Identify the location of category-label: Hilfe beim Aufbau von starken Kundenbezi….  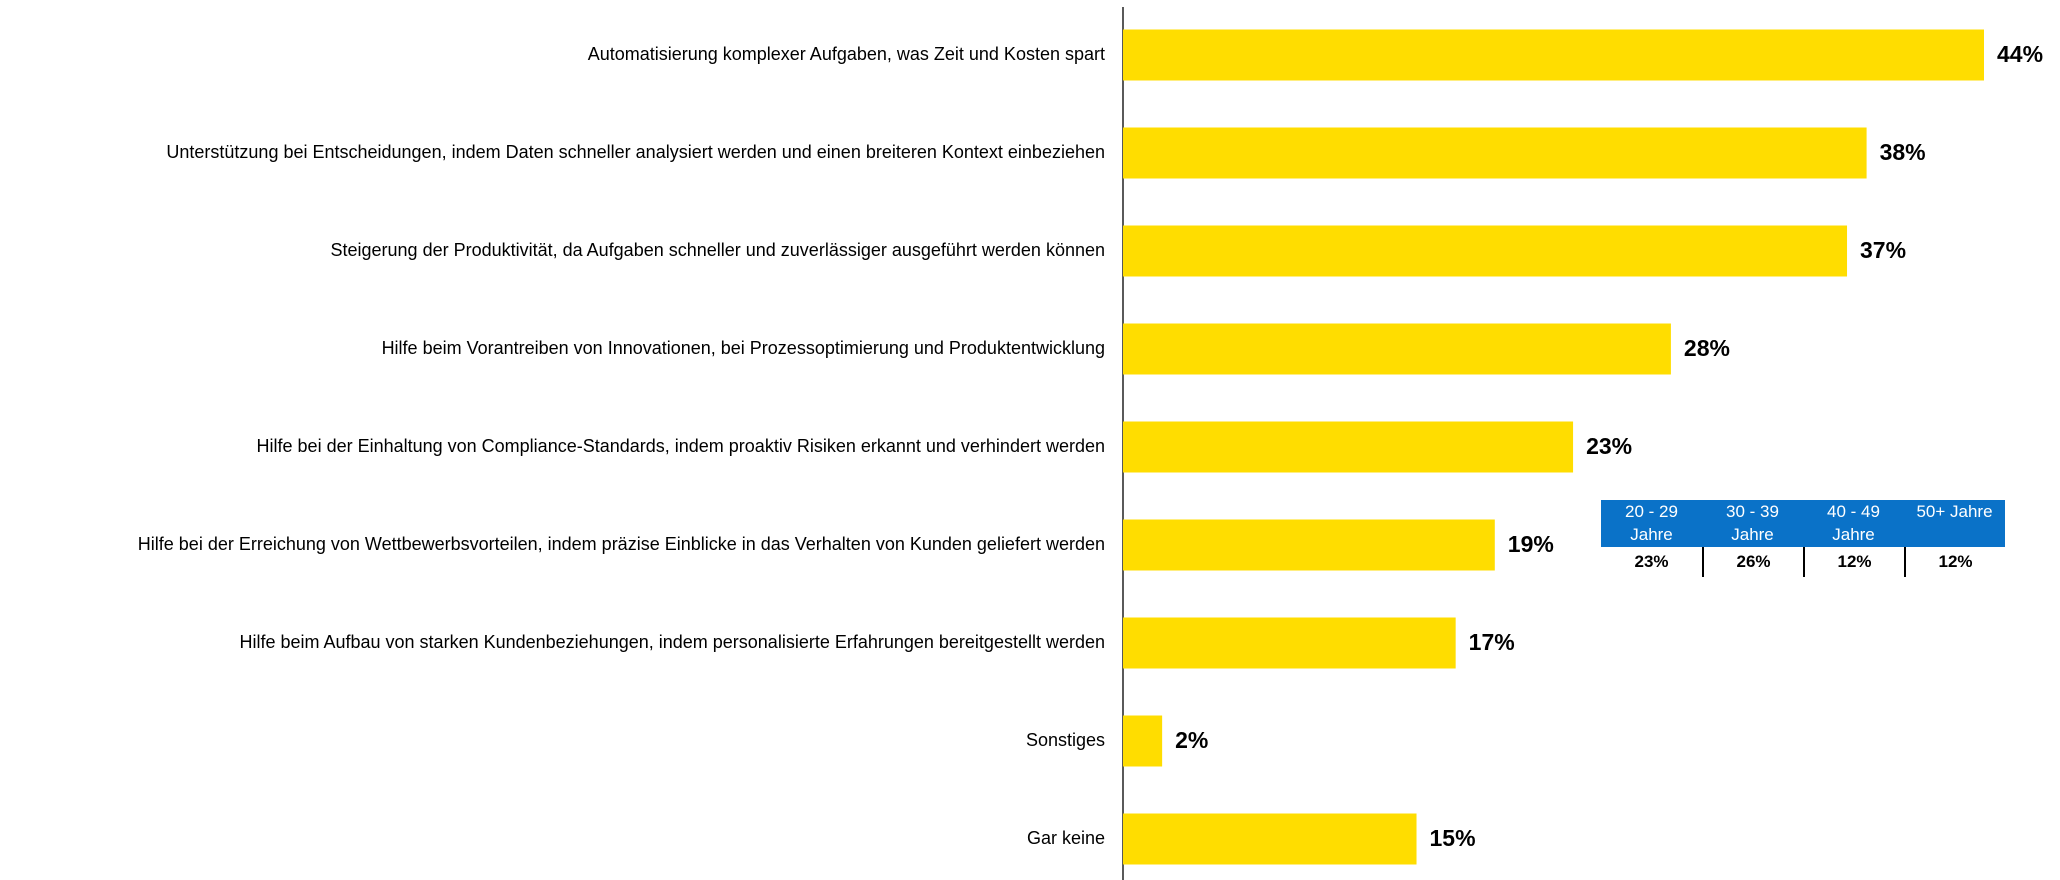
(672, 642).